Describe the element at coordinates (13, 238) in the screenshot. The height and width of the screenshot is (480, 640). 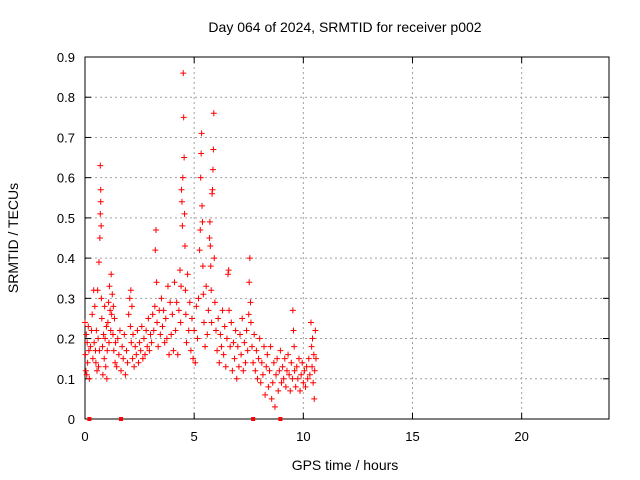
I see `y-axis-label: SRMTID / TECUs` at that location.